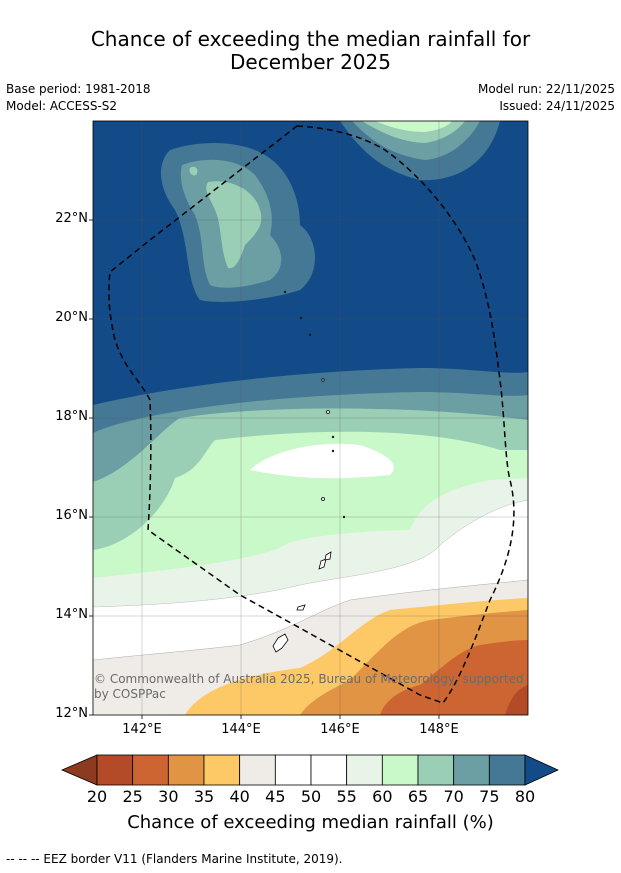  Describe the element at coordinates (97, 796) in the screenshot. I see `colorbar-tick-20: 20` at that location.